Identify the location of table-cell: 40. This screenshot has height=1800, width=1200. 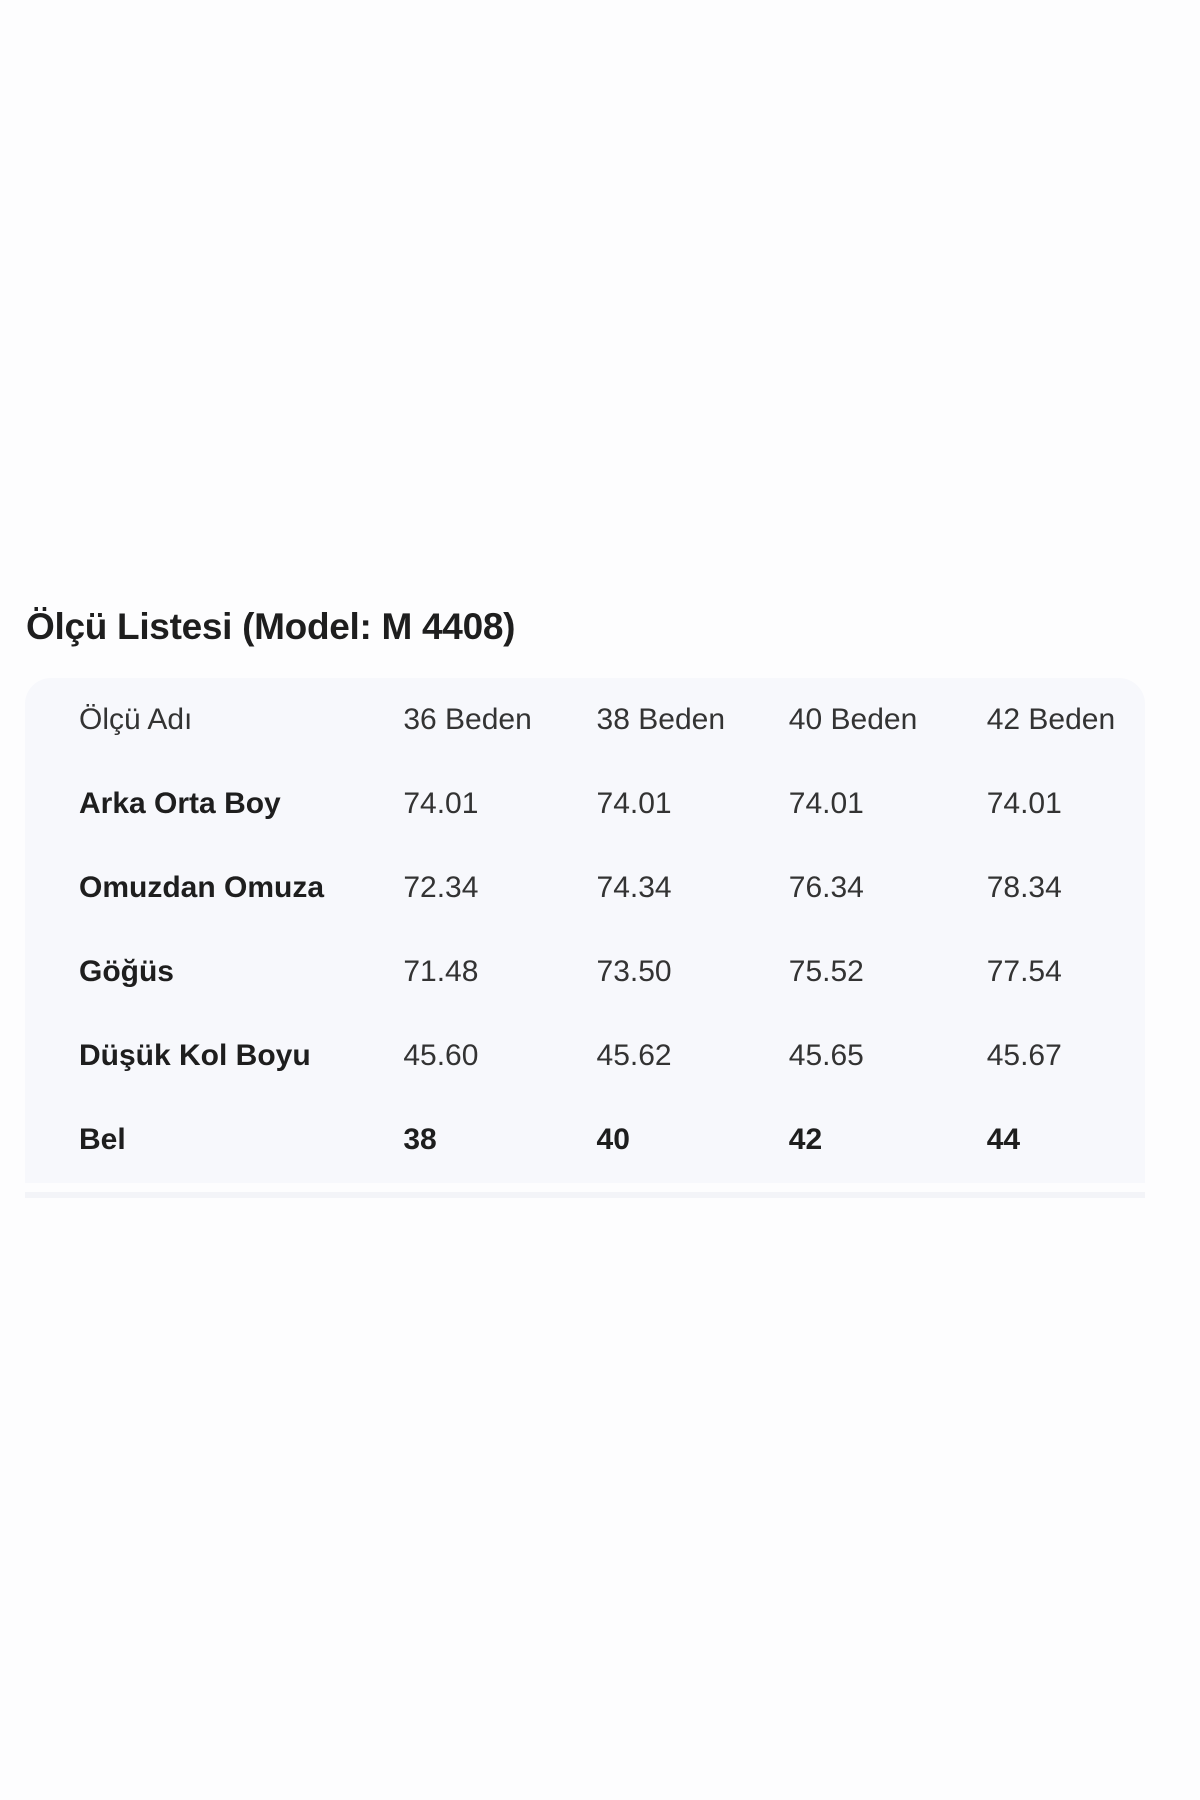
(613, 1139).